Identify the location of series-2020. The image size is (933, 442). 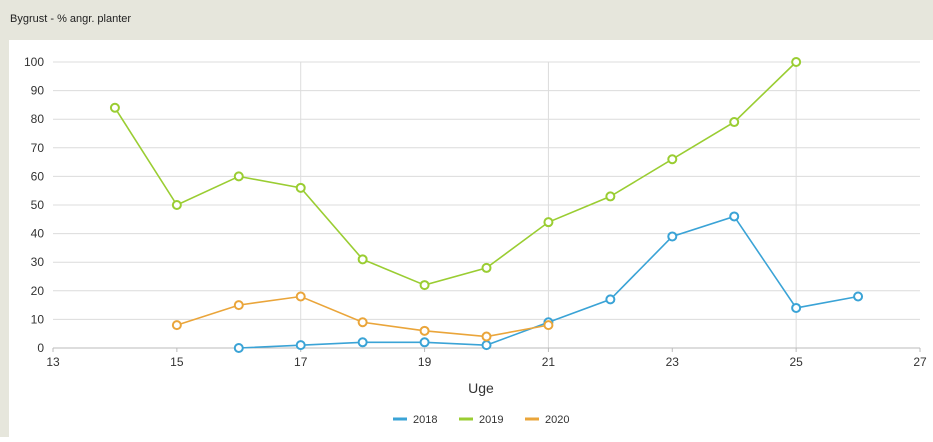
(362, 316).